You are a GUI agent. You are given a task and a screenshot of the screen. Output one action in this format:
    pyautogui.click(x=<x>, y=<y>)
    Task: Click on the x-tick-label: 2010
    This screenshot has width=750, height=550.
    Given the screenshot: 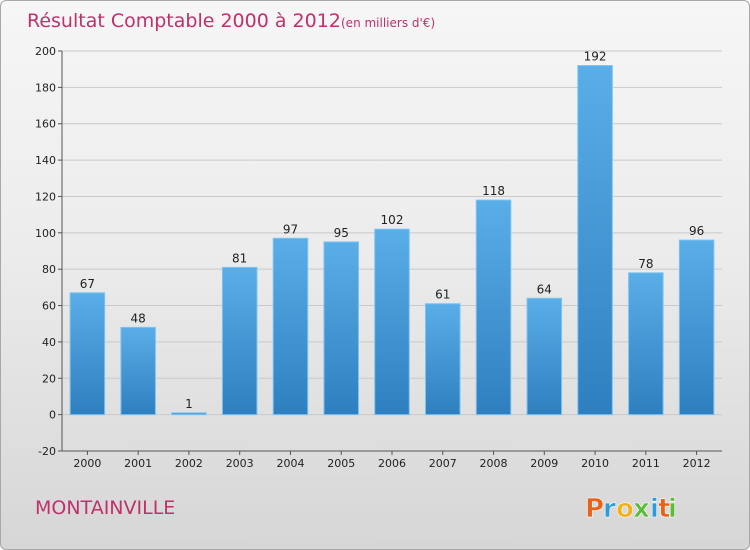 What is the action you would take?
    pyautogui.click(x=595, y=463)
    